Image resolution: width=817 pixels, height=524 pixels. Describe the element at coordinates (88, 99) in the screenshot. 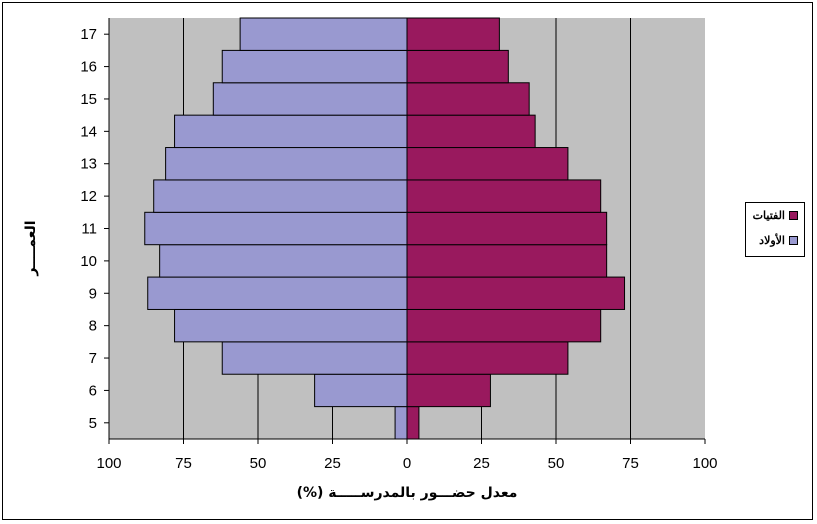

I see `y-tick-label: 15` at that location.